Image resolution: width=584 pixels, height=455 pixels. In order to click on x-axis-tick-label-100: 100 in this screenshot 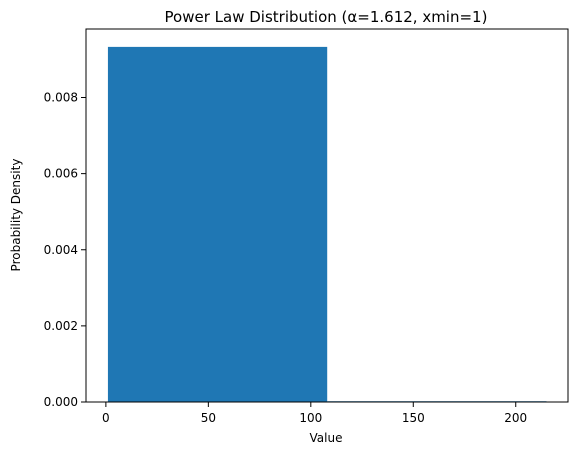, I will do `click(310, 418)`.